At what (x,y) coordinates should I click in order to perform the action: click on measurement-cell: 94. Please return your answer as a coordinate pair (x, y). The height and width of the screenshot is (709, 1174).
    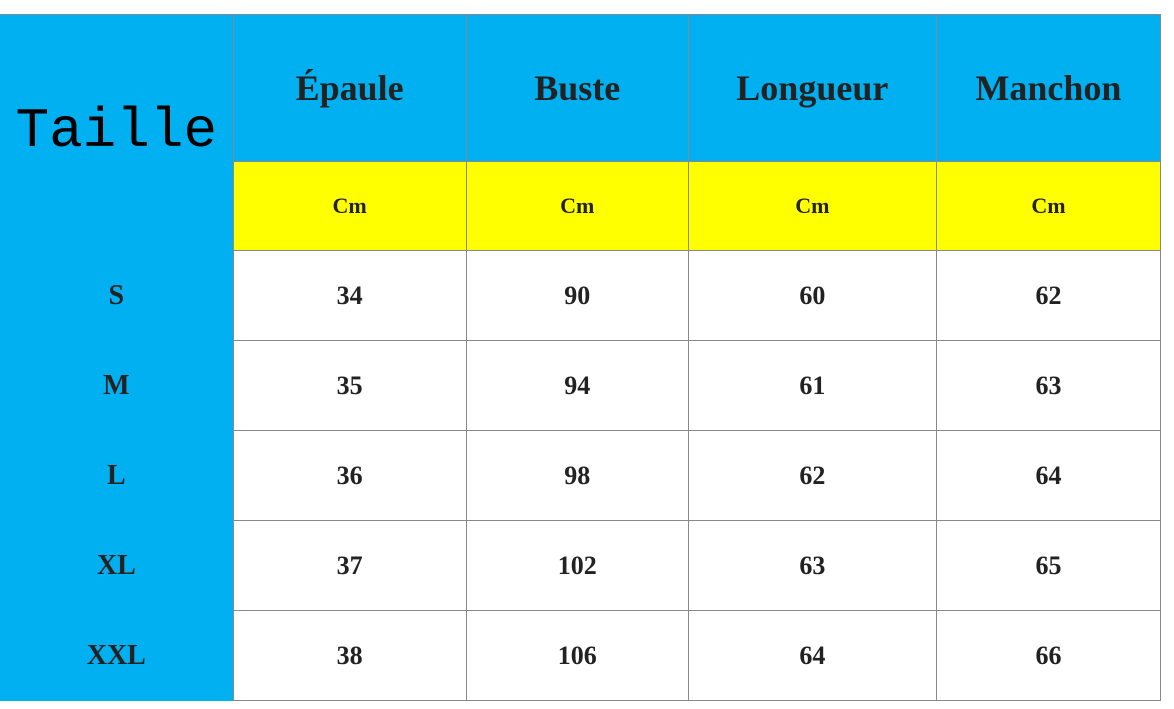
    Looking at the image, I should click on (577, 385).